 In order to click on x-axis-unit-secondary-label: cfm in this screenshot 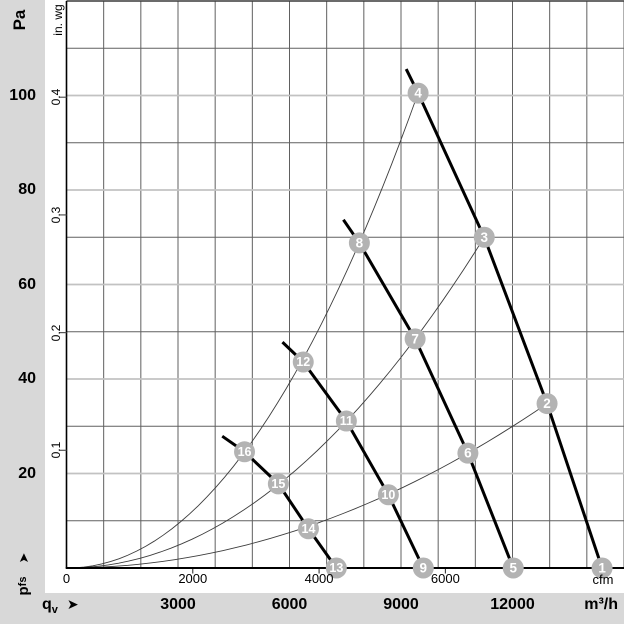, I will do `click(603, 579)`.